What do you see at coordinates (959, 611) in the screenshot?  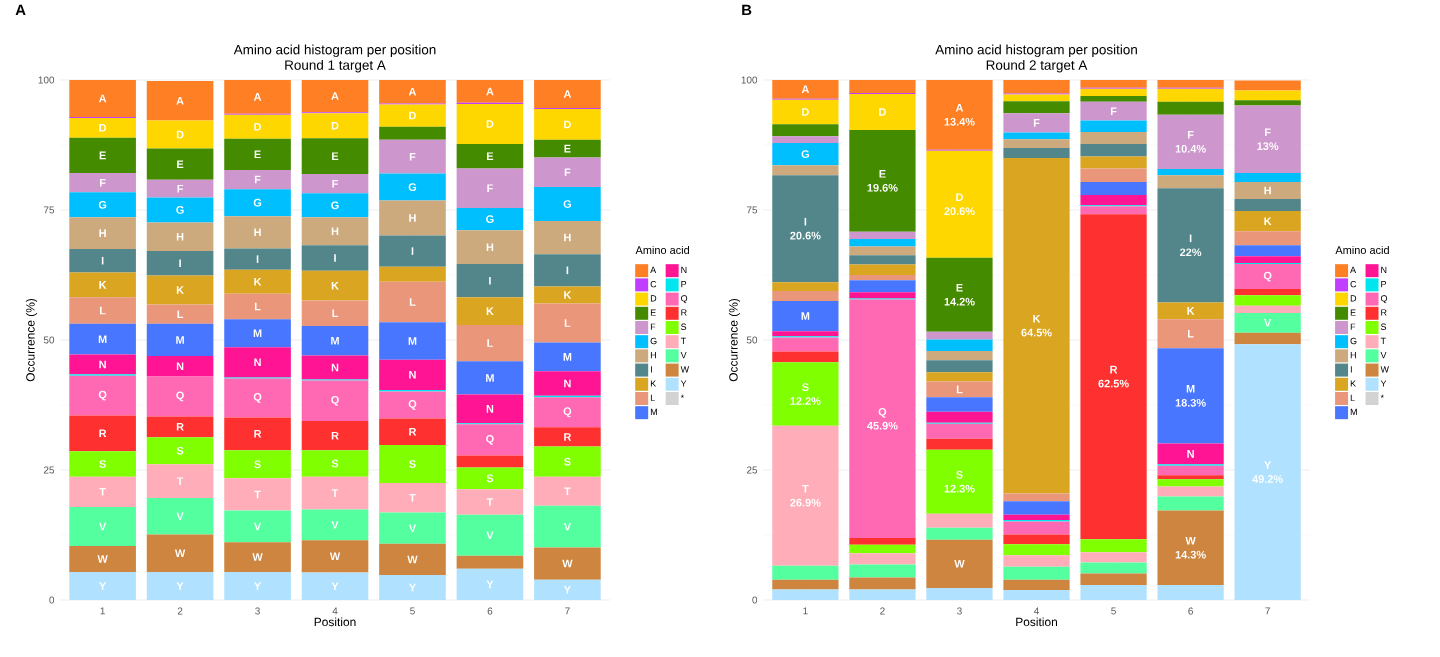 I see `x-tick-label: 3` at bounding box center [959, 611].